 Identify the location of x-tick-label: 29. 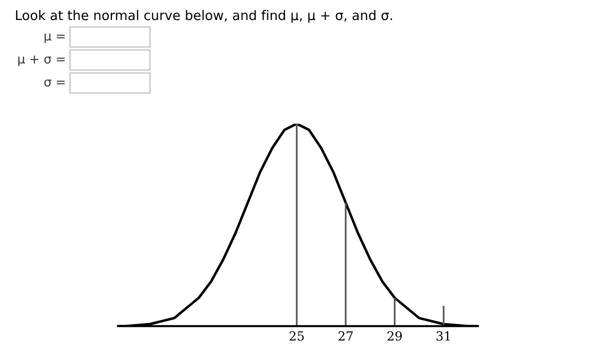
(395, 336).